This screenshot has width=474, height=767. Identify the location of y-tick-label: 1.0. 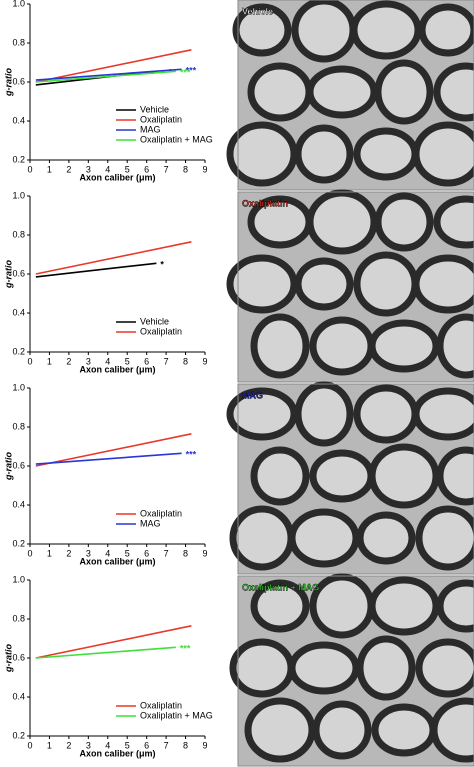
(18, 4).